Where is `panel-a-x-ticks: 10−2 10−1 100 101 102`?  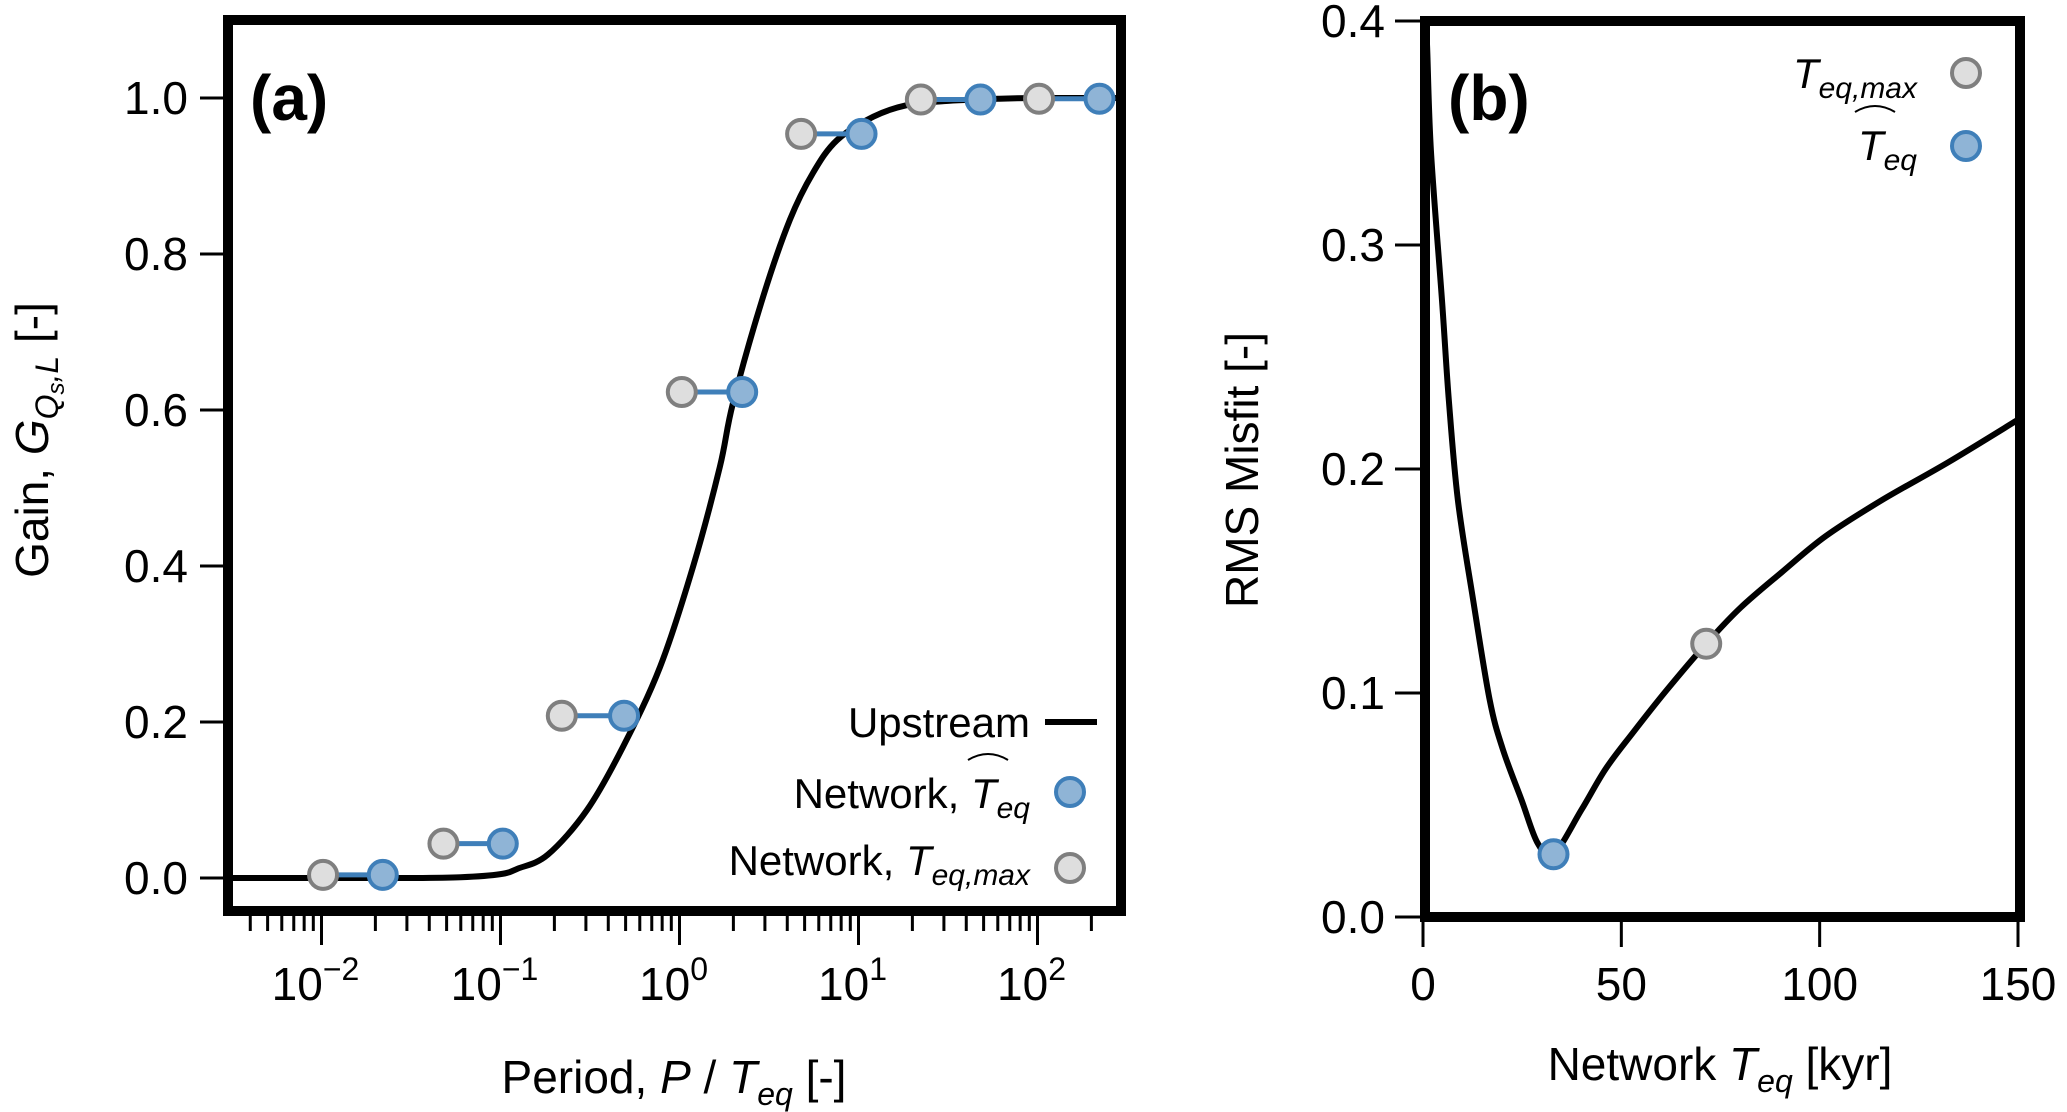 panel-a-x-ticks: 10−2 10−1 100 101 102 is located at coordinates (670, 963).